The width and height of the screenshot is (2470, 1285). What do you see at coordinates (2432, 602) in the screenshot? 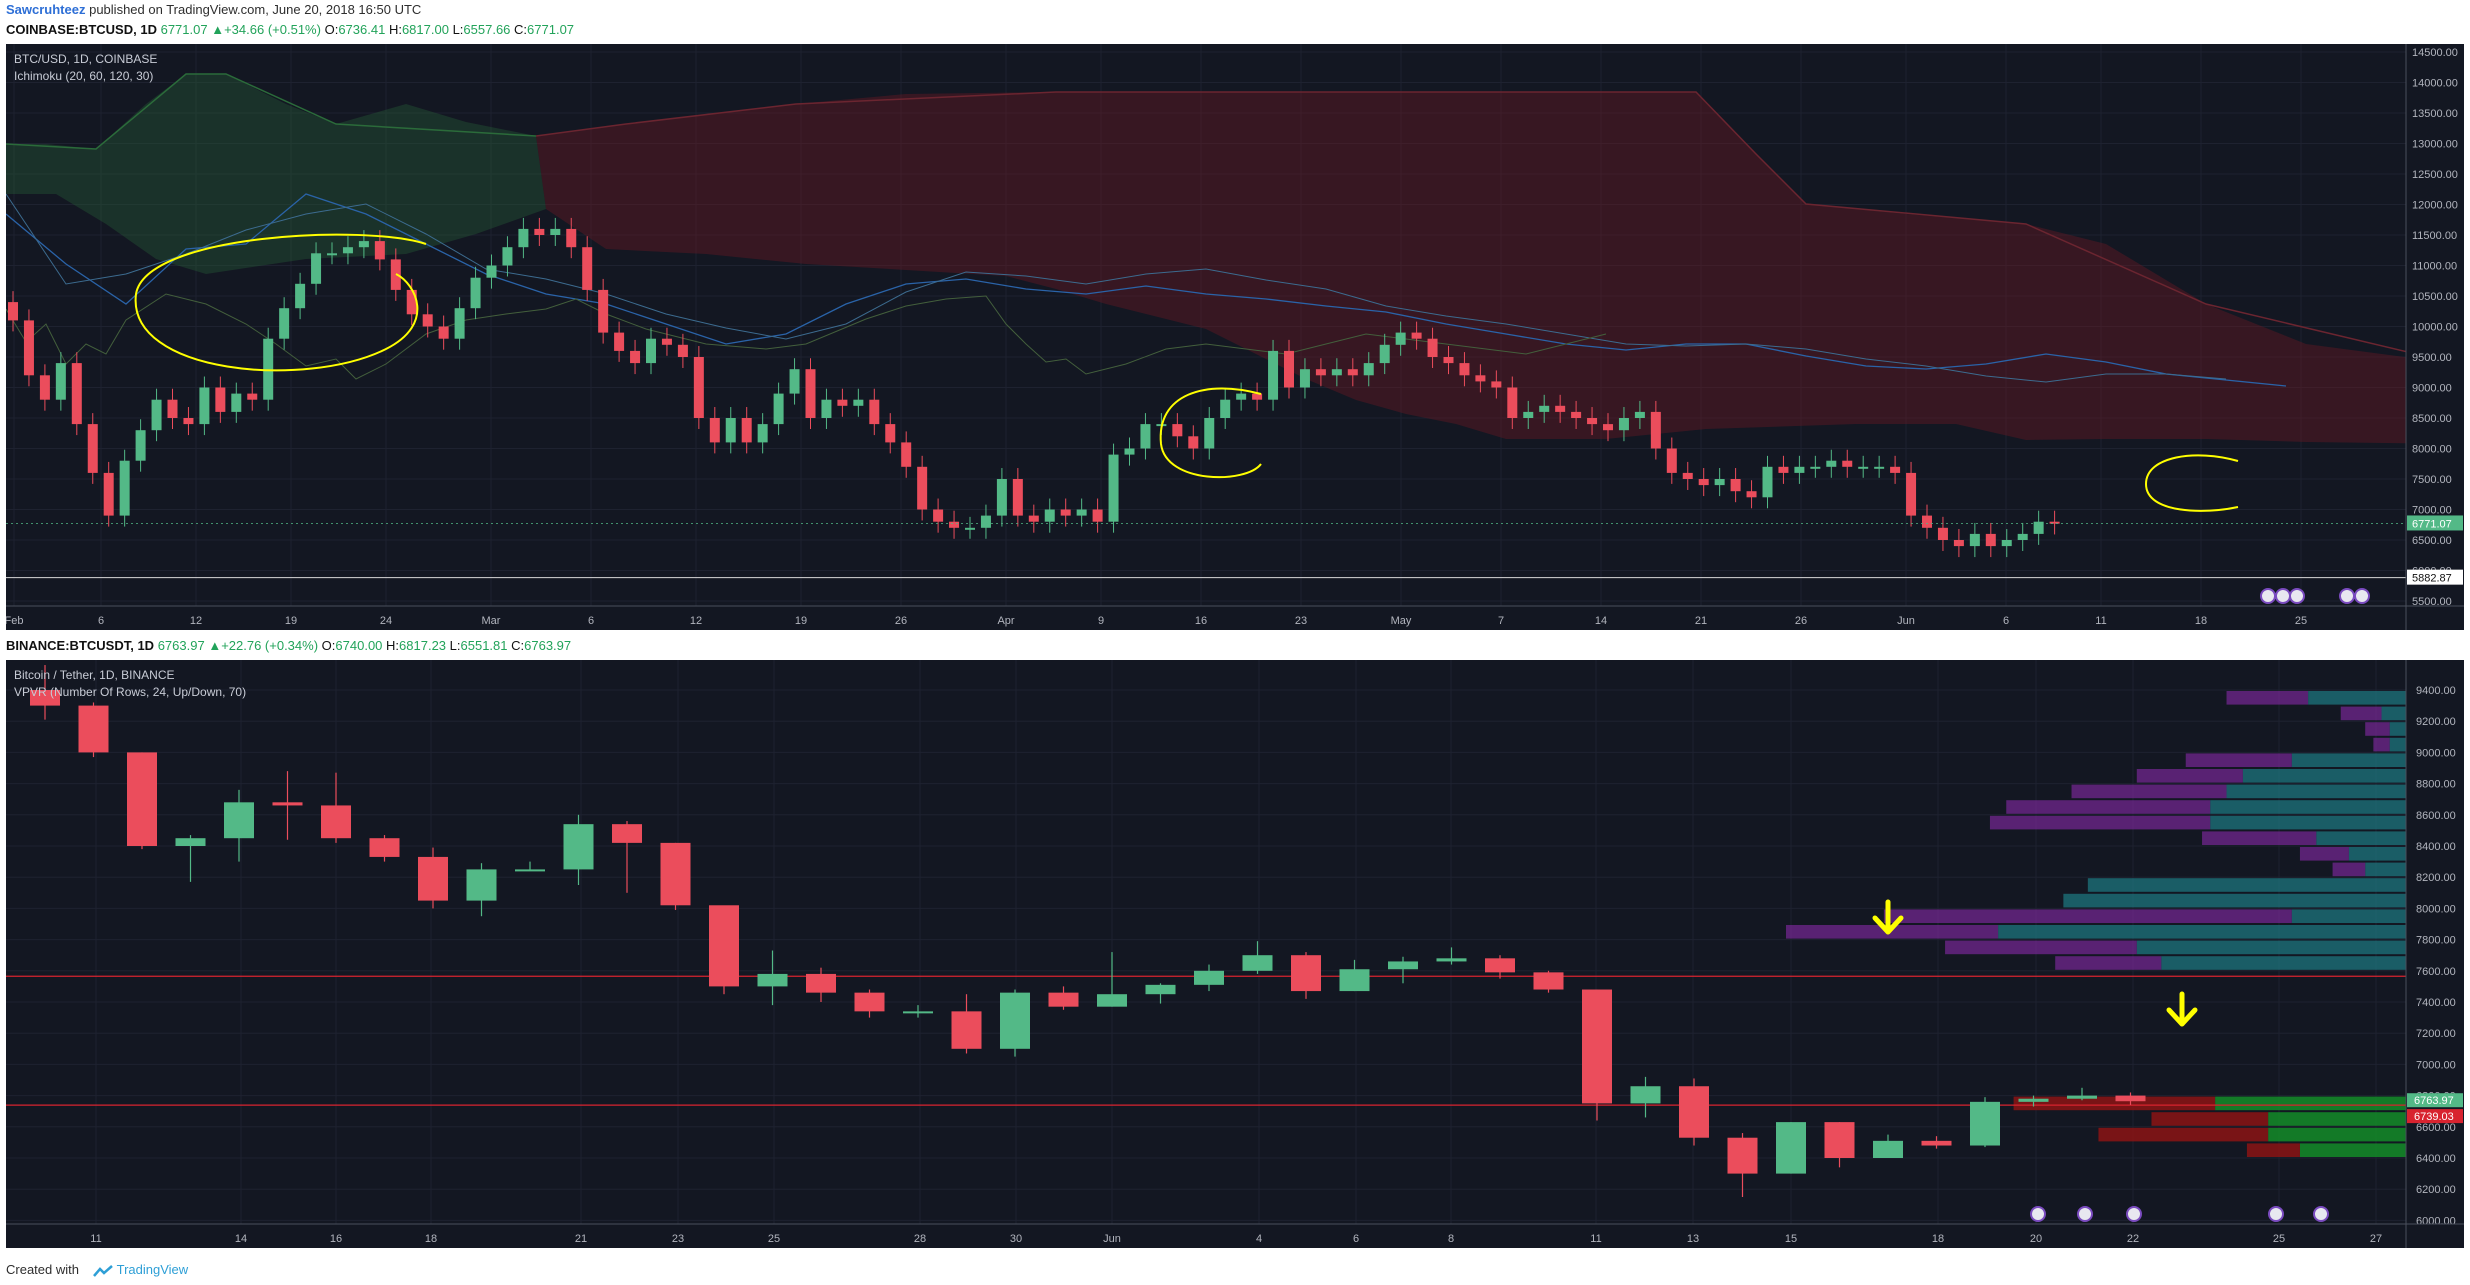
I see `chart1-price-tick: 5500.00` at bounding box center [2432, 602].